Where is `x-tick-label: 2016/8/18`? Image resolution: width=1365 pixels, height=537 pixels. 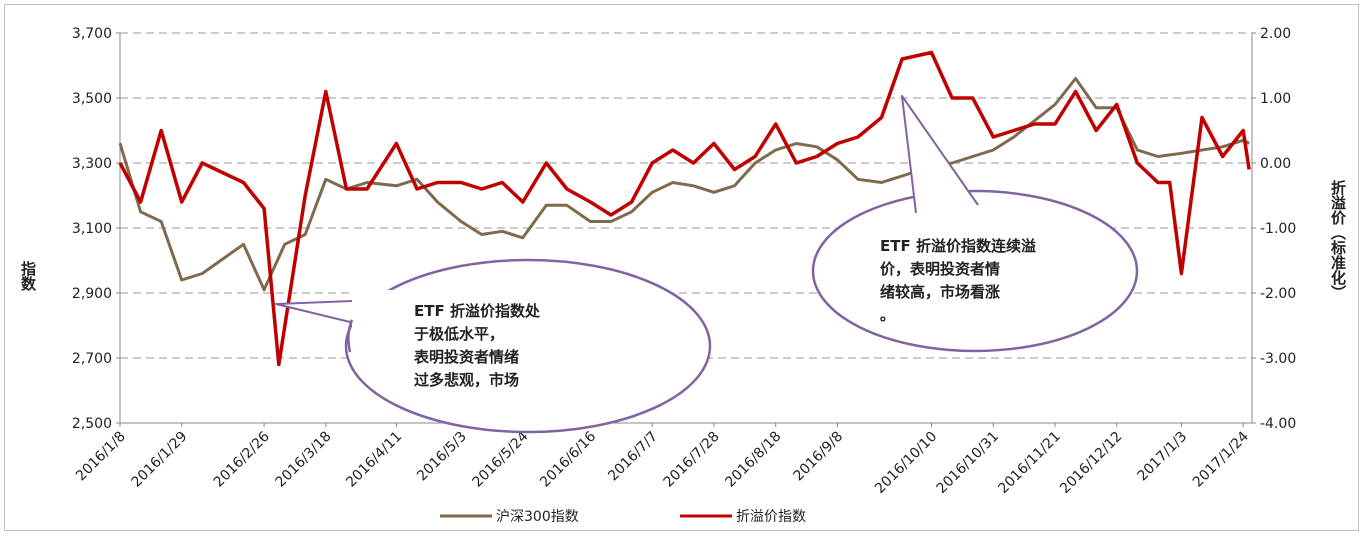 x-tick-label: 2016/8/18 is located at coordinates (753, 460).